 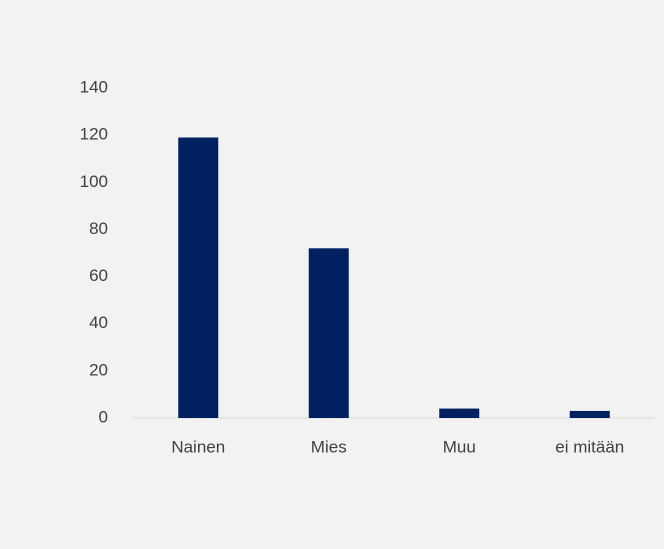 I want to click on y-tick-label: 100, so click(x=94, y=181).